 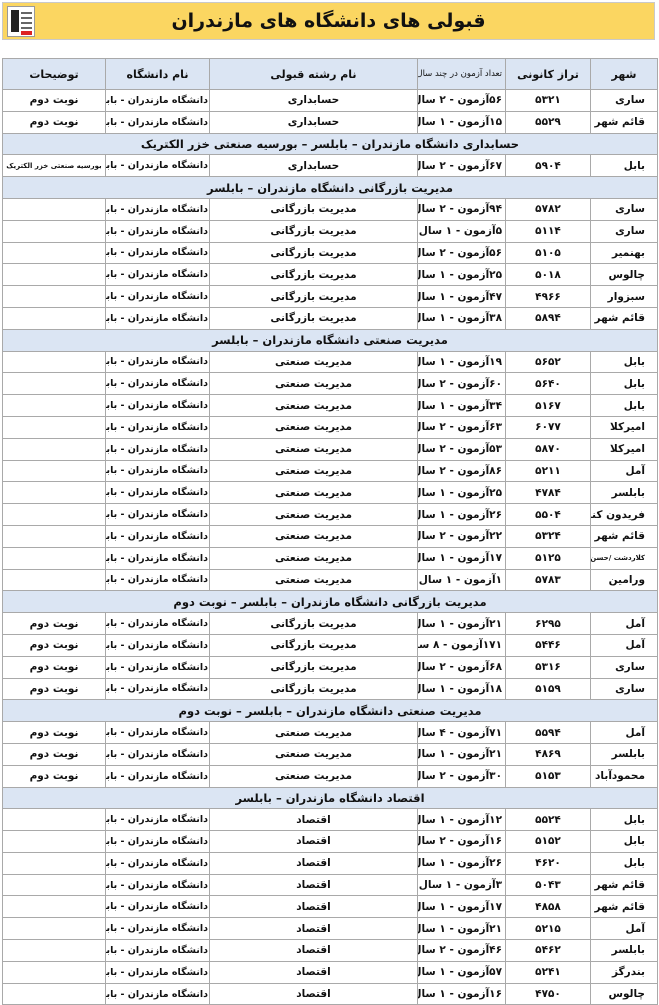 I want to click on cell-score: ۵۸۹۴, so click(x=548, y=318).